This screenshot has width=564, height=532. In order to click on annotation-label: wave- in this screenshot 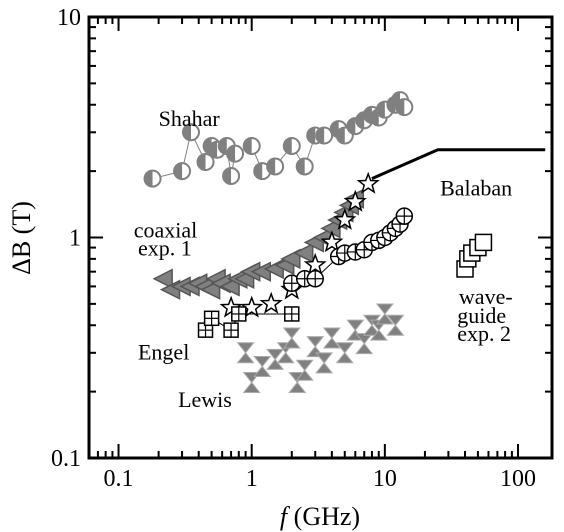, I will do `click(486, 296)`.